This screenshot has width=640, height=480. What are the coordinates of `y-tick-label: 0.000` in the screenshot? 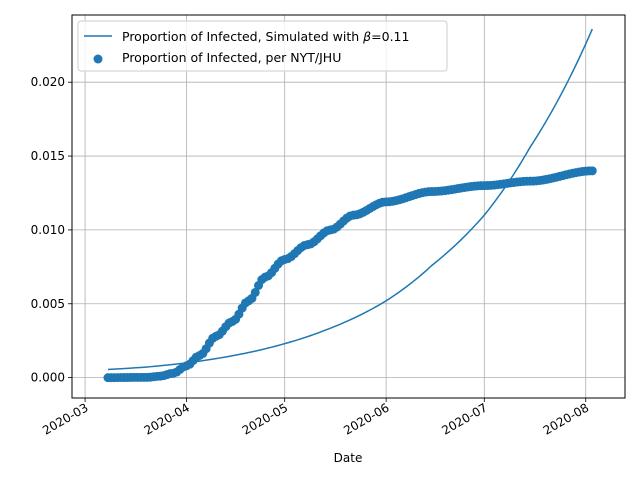 It's located at (48, 378).